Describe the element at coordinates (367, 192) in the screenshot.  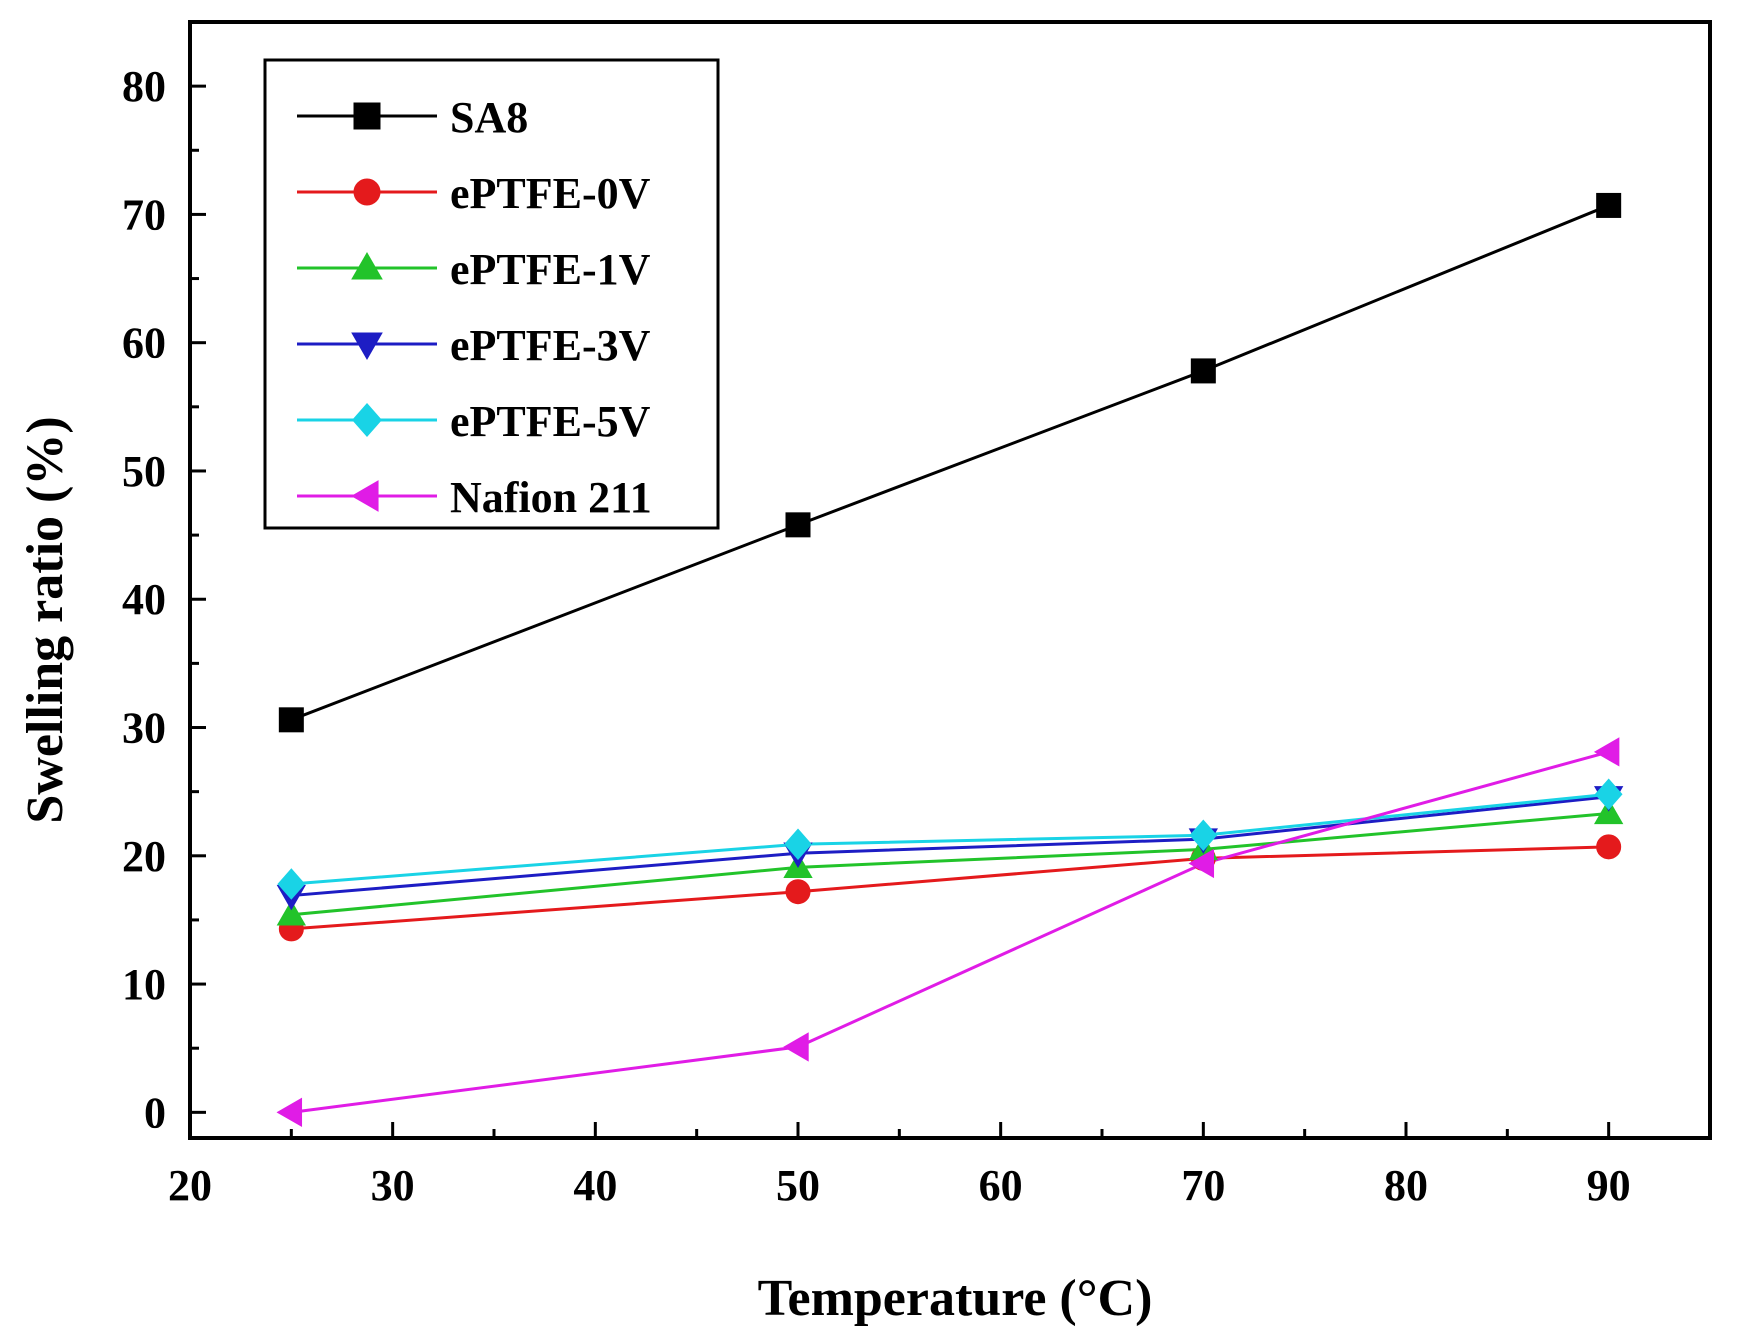
I see `legend-marker-eptfe-0v` at that location.